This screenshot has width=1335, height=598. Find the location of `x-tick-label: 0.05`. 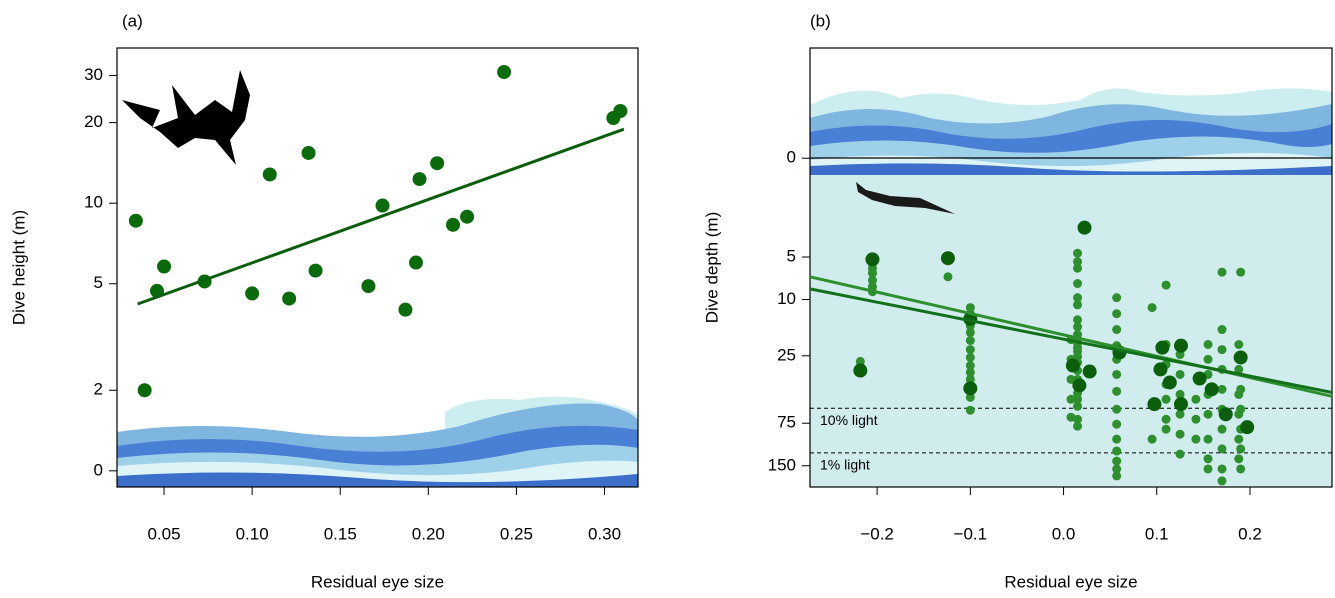

x-tick-label: 0.05 is located at coordinates (163, 533).